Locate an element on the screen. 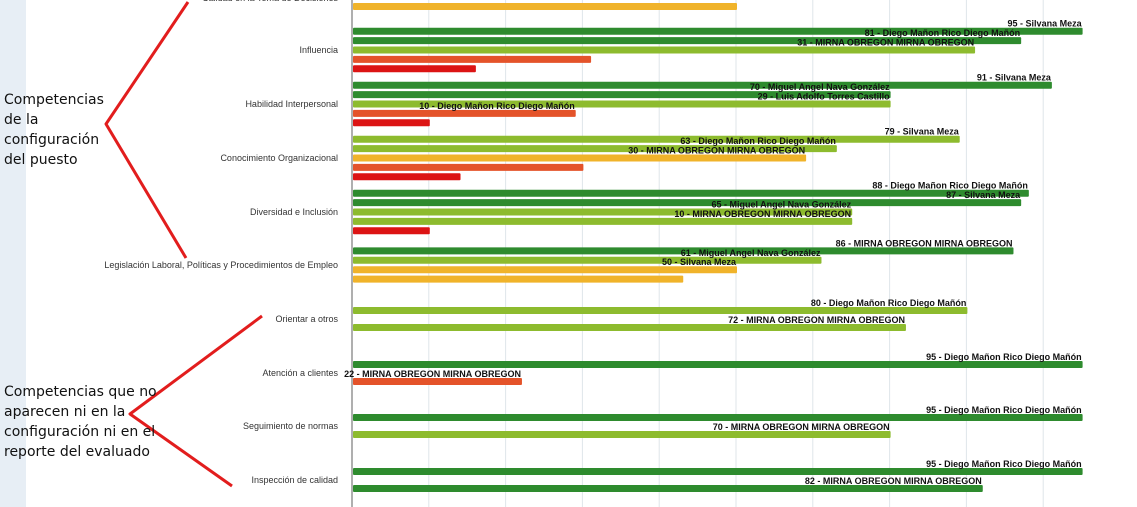  category-label: Conocimiento Organizacional is located at coordinates (279, 158).